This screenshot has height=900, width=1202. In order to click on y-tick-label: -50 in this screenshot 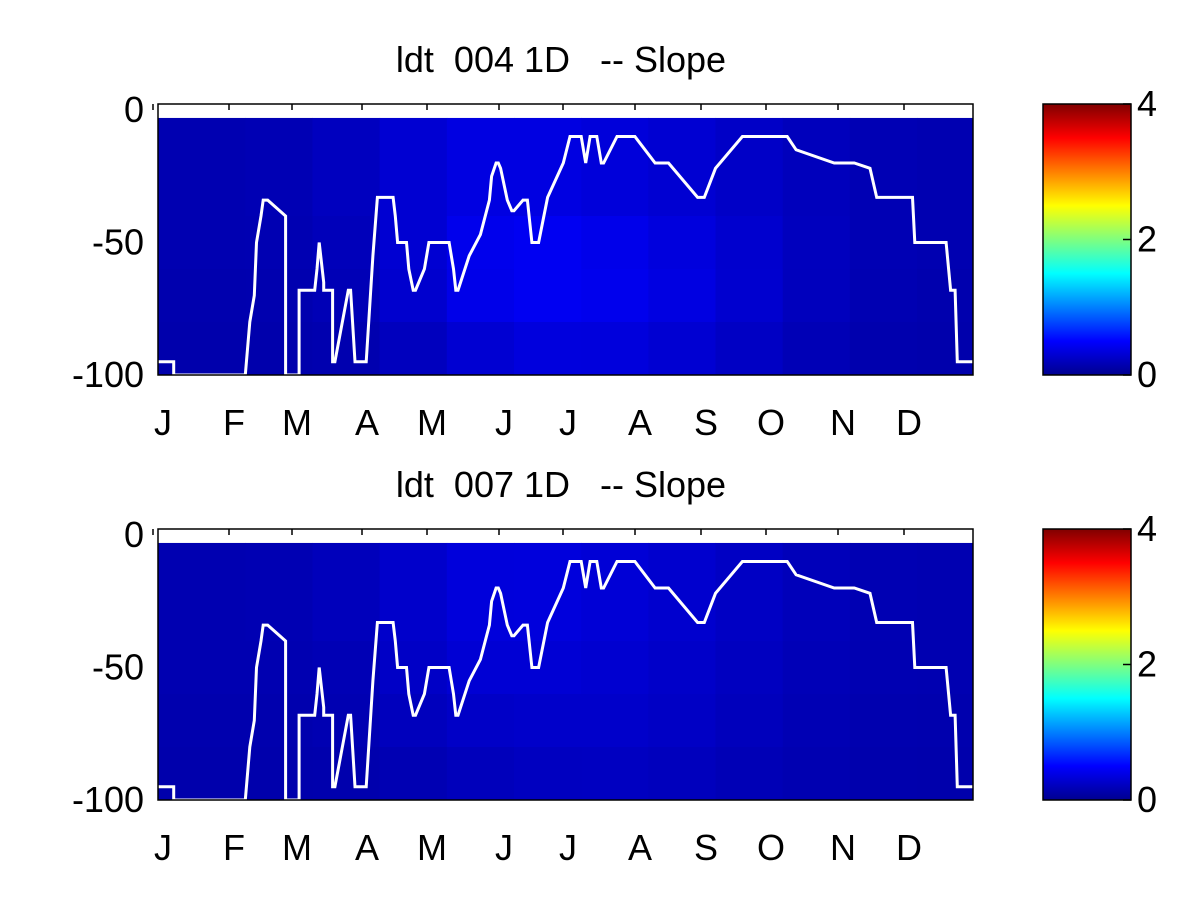, I will do `click(118, 667)`.